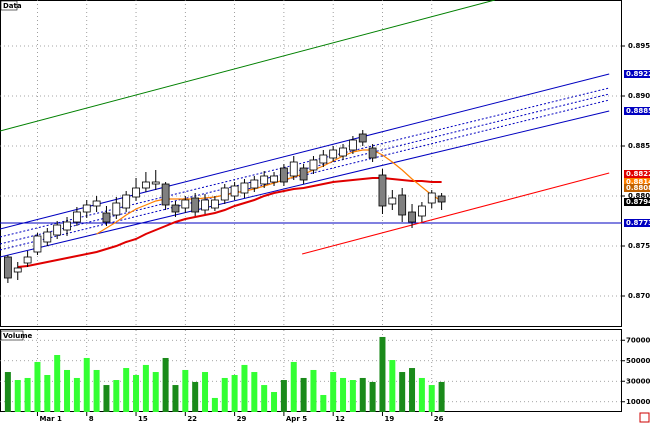 The width and height of the screenshot is (650, 423). Describe the element at coordinates (644, 417) in the screenshot. I see `corner-icon` at that location.